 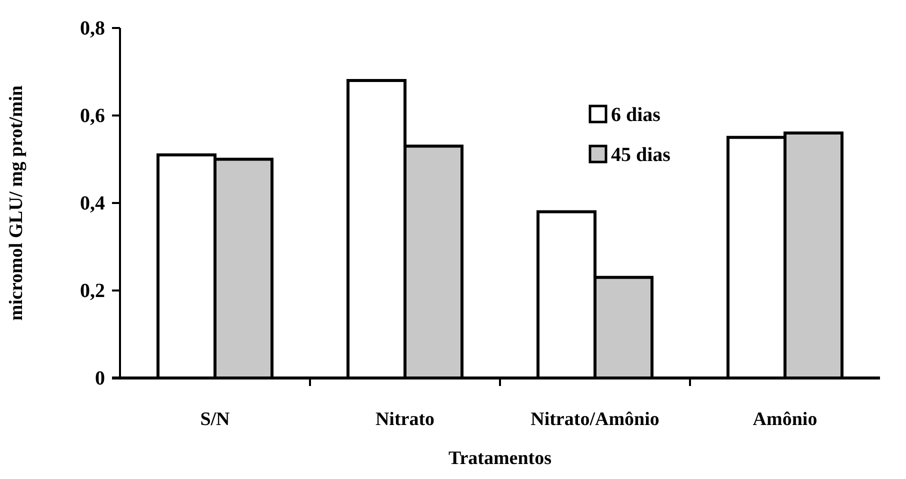 What do you see at coordinates (92, 28) in the screenshot?
I see `y-tick-label: 0,8` at bounding box center [92, 28].